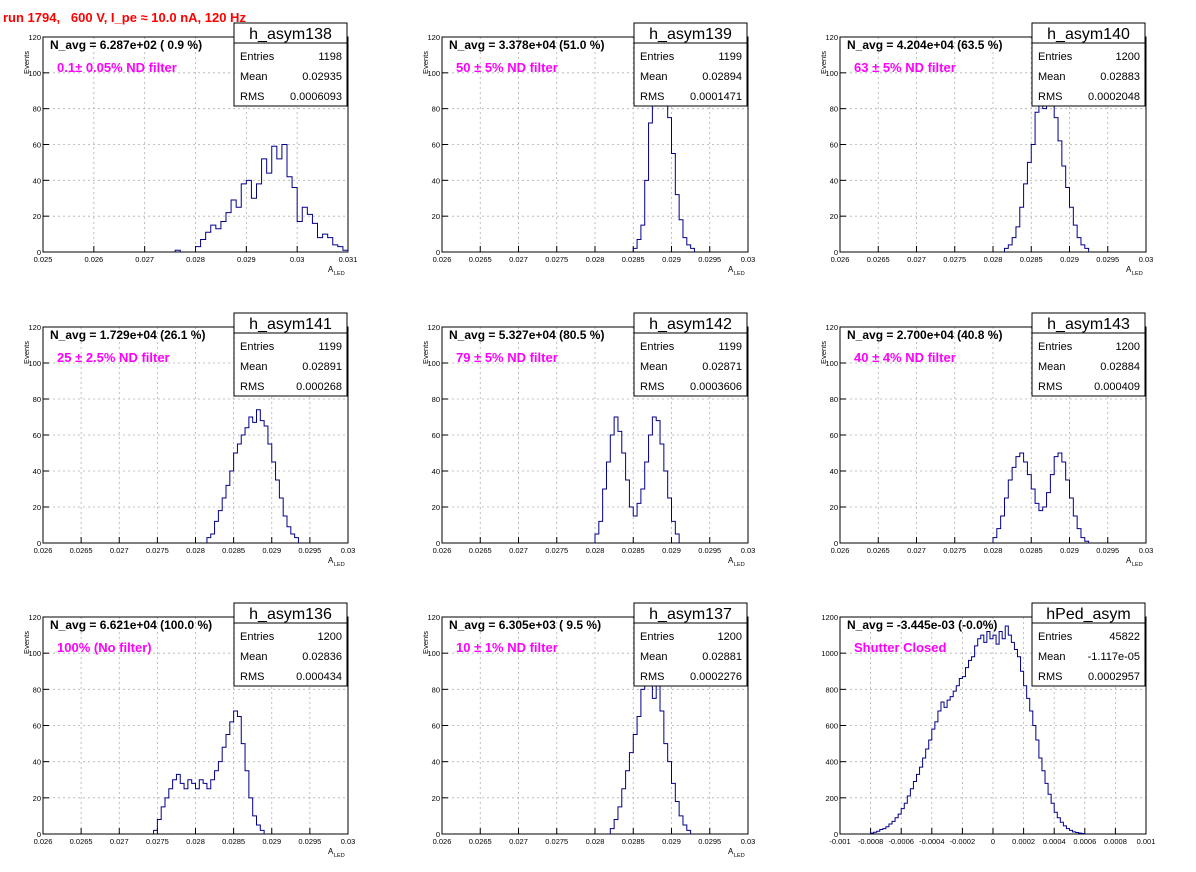 The image size is (1196, 872). What do you see at coordinates (233, 550) in the screenshot?
I see `h_asym141-xtick-label: 0.0285` at bounding box center [233, 550].